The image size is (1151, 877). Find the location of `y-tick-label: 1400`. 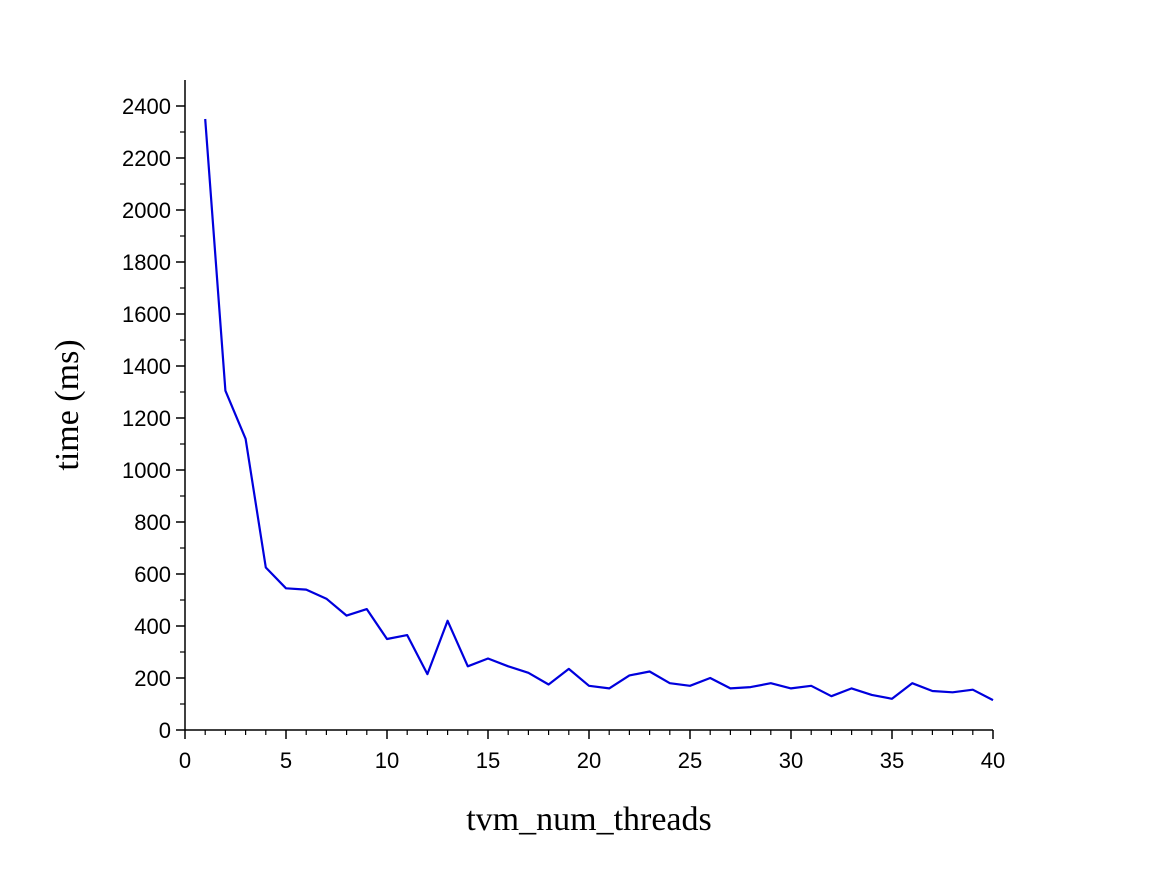

y-tick-label: 1400 is located at coordinates (146, 366).